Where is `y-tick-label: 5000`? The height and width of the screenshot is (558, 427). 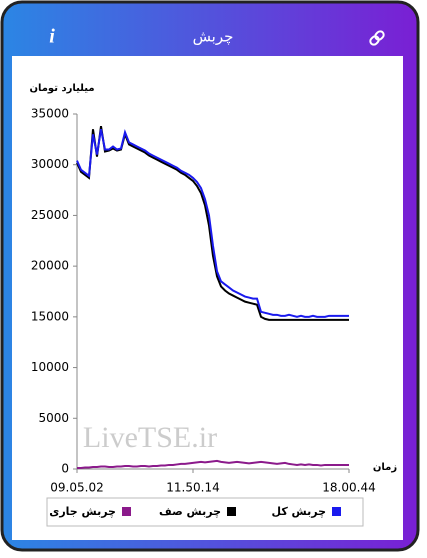
y-tick-label: 5000 is located at coordinates (53, 418).